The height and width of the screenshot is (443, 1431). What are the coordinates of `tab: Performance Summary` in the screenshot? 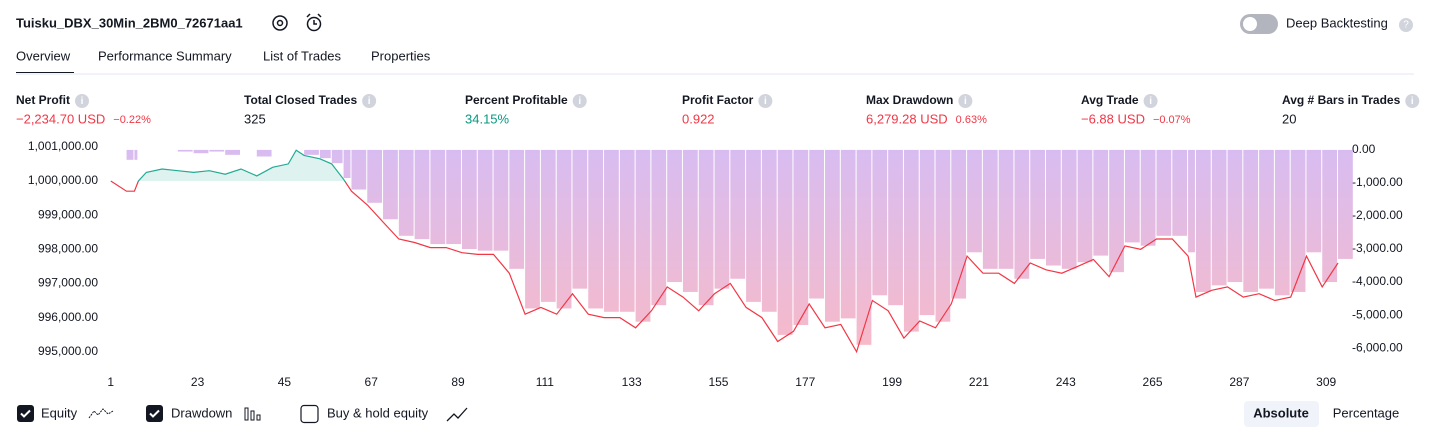 It's located at (165, 55).